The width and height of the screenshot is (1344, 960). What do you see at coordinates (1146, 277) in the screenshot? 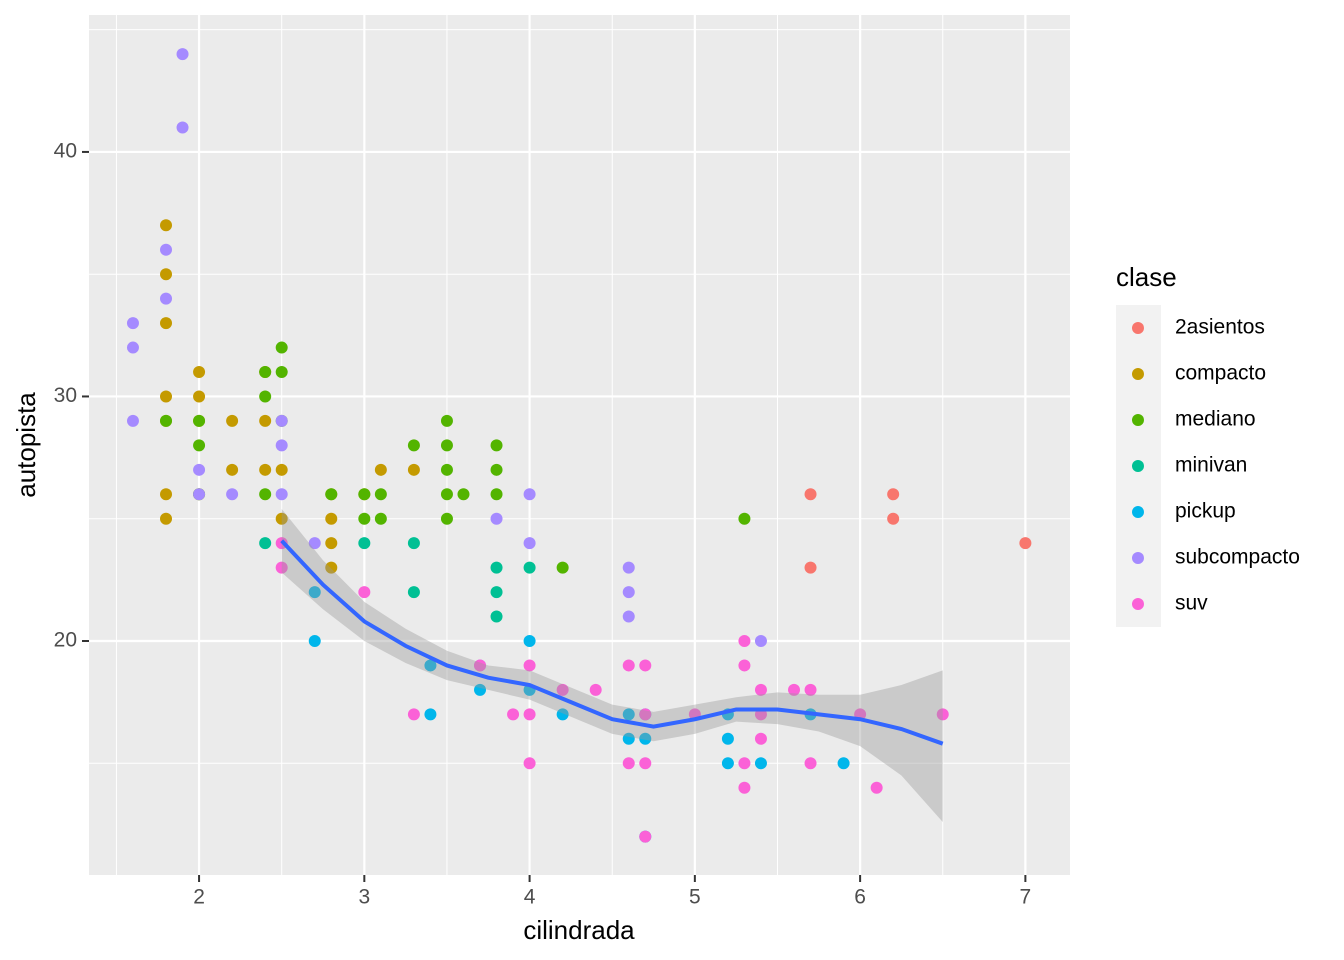
I see `legend-title: clase` at bounding box center [1146, 277].